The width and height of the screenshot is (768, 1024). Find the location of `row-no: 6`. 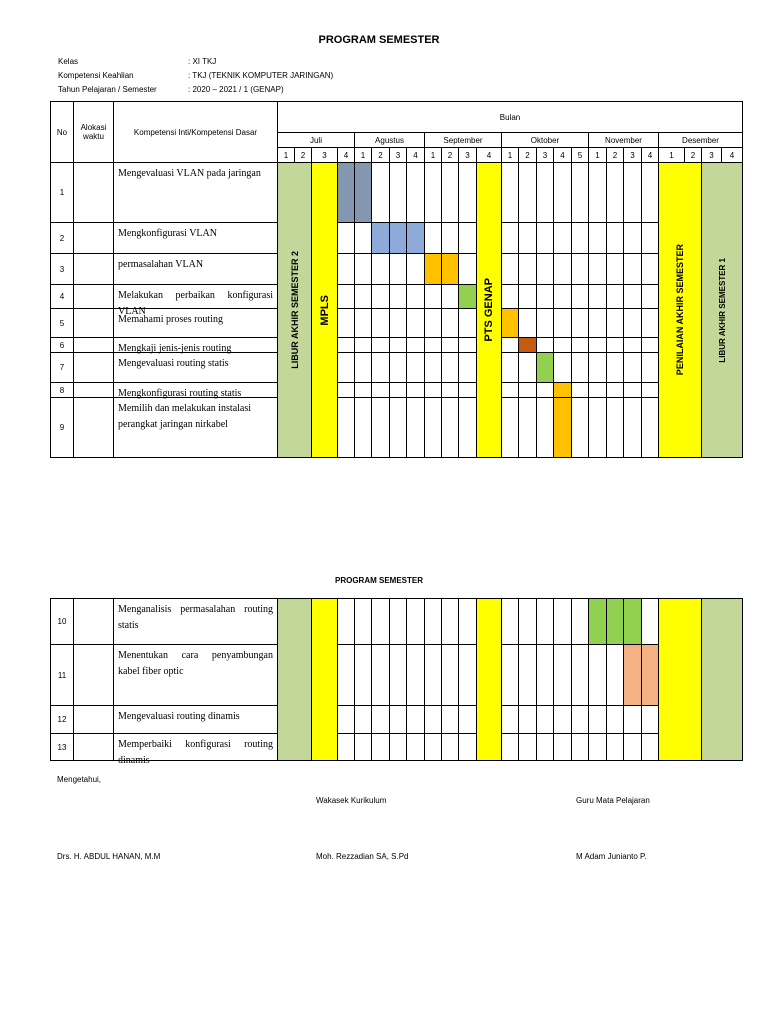

row-no: 6 is located at coordinates (62, 345).